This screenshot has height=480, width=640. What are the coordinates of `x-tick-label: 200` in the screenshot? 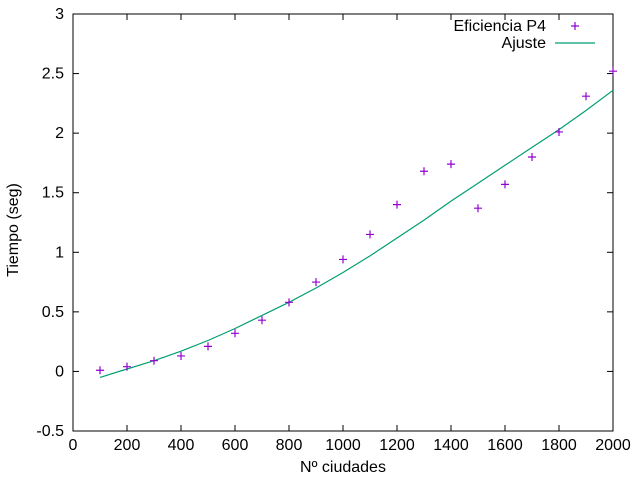 It's located at (127, 445).